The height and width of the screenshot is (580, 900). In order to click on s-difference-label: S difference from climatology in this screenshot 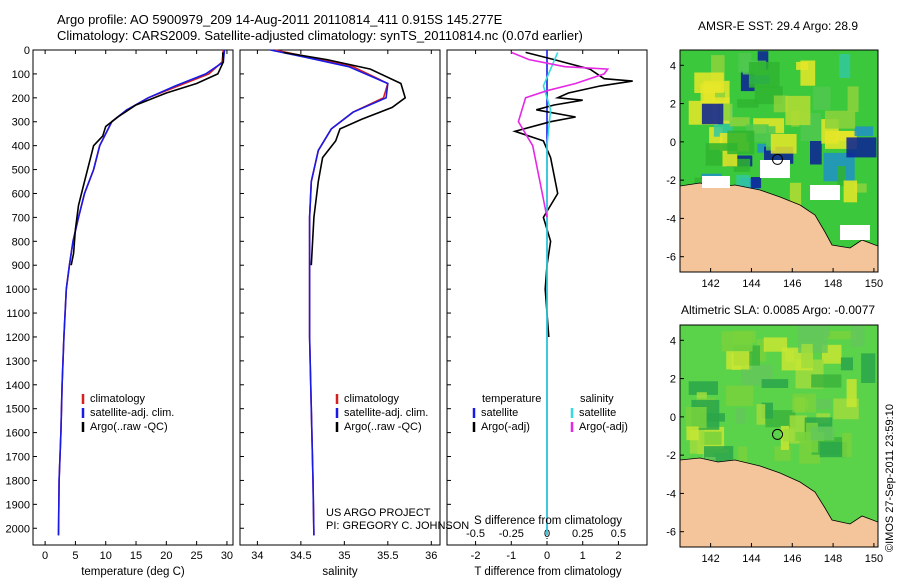, I will do `click(548, 521)`.